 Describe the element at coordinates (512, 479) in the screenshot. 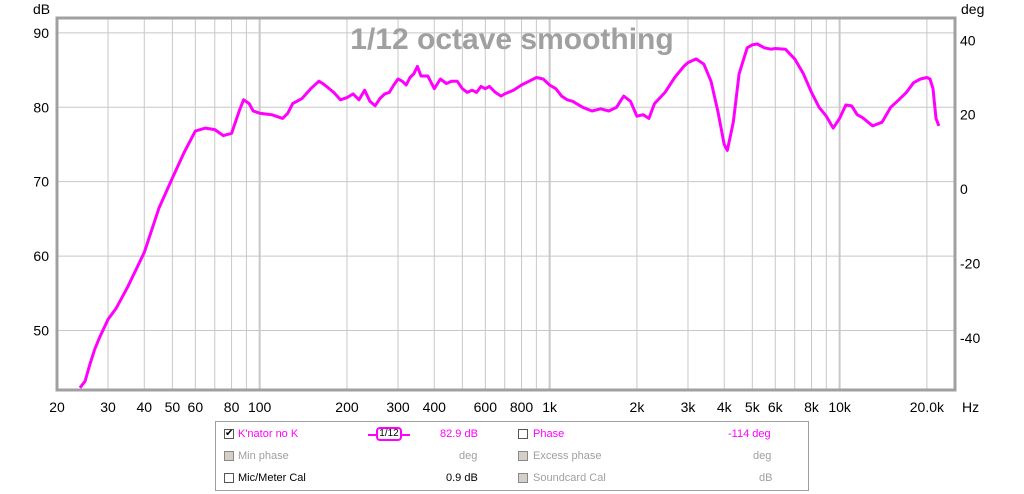

I see `legend-row-cal: Mic/Meter Cal 0.9 dB Soundcard Cal dB` at that location.